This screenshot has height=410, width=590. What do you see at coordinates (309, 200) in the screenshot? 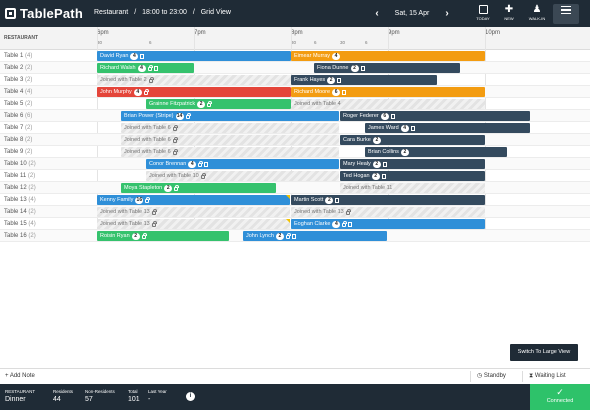
I see `booking-name: Martin Scott` at bounding box center [309, 200].